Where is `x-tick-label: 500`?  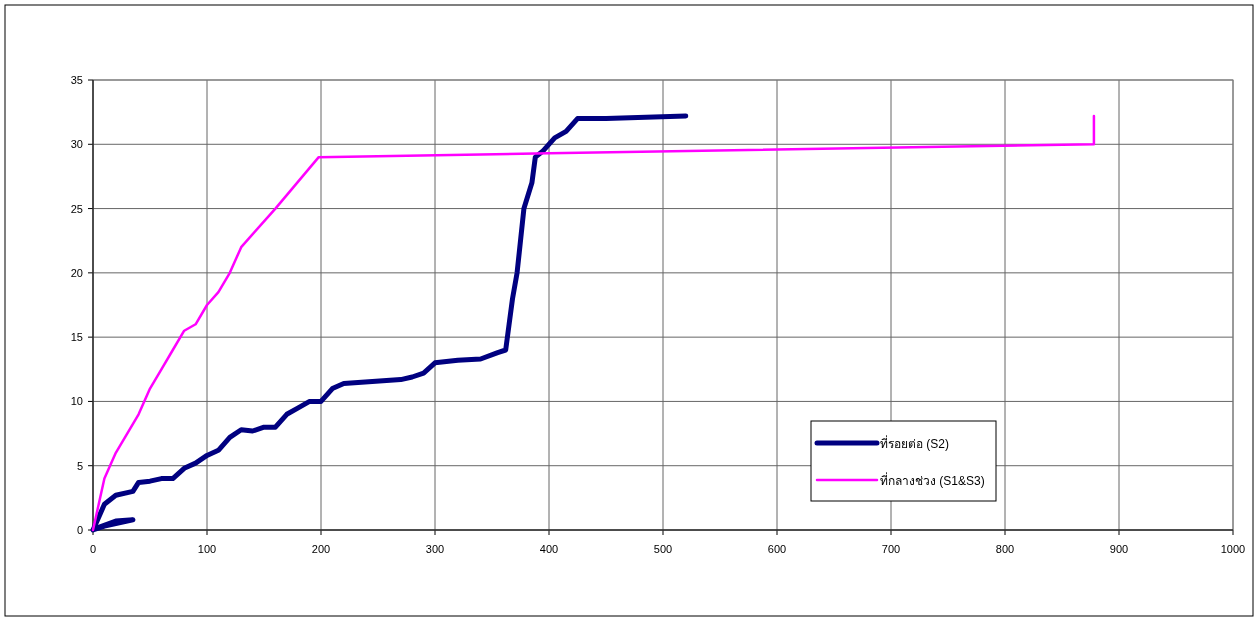
x-tick-label: 500 is located at coordinates (663, 549).